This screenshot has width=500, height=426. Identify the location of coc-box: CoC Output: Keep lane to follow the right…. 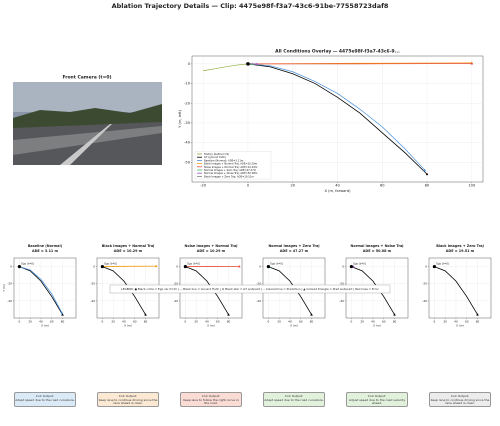
(211, 399).